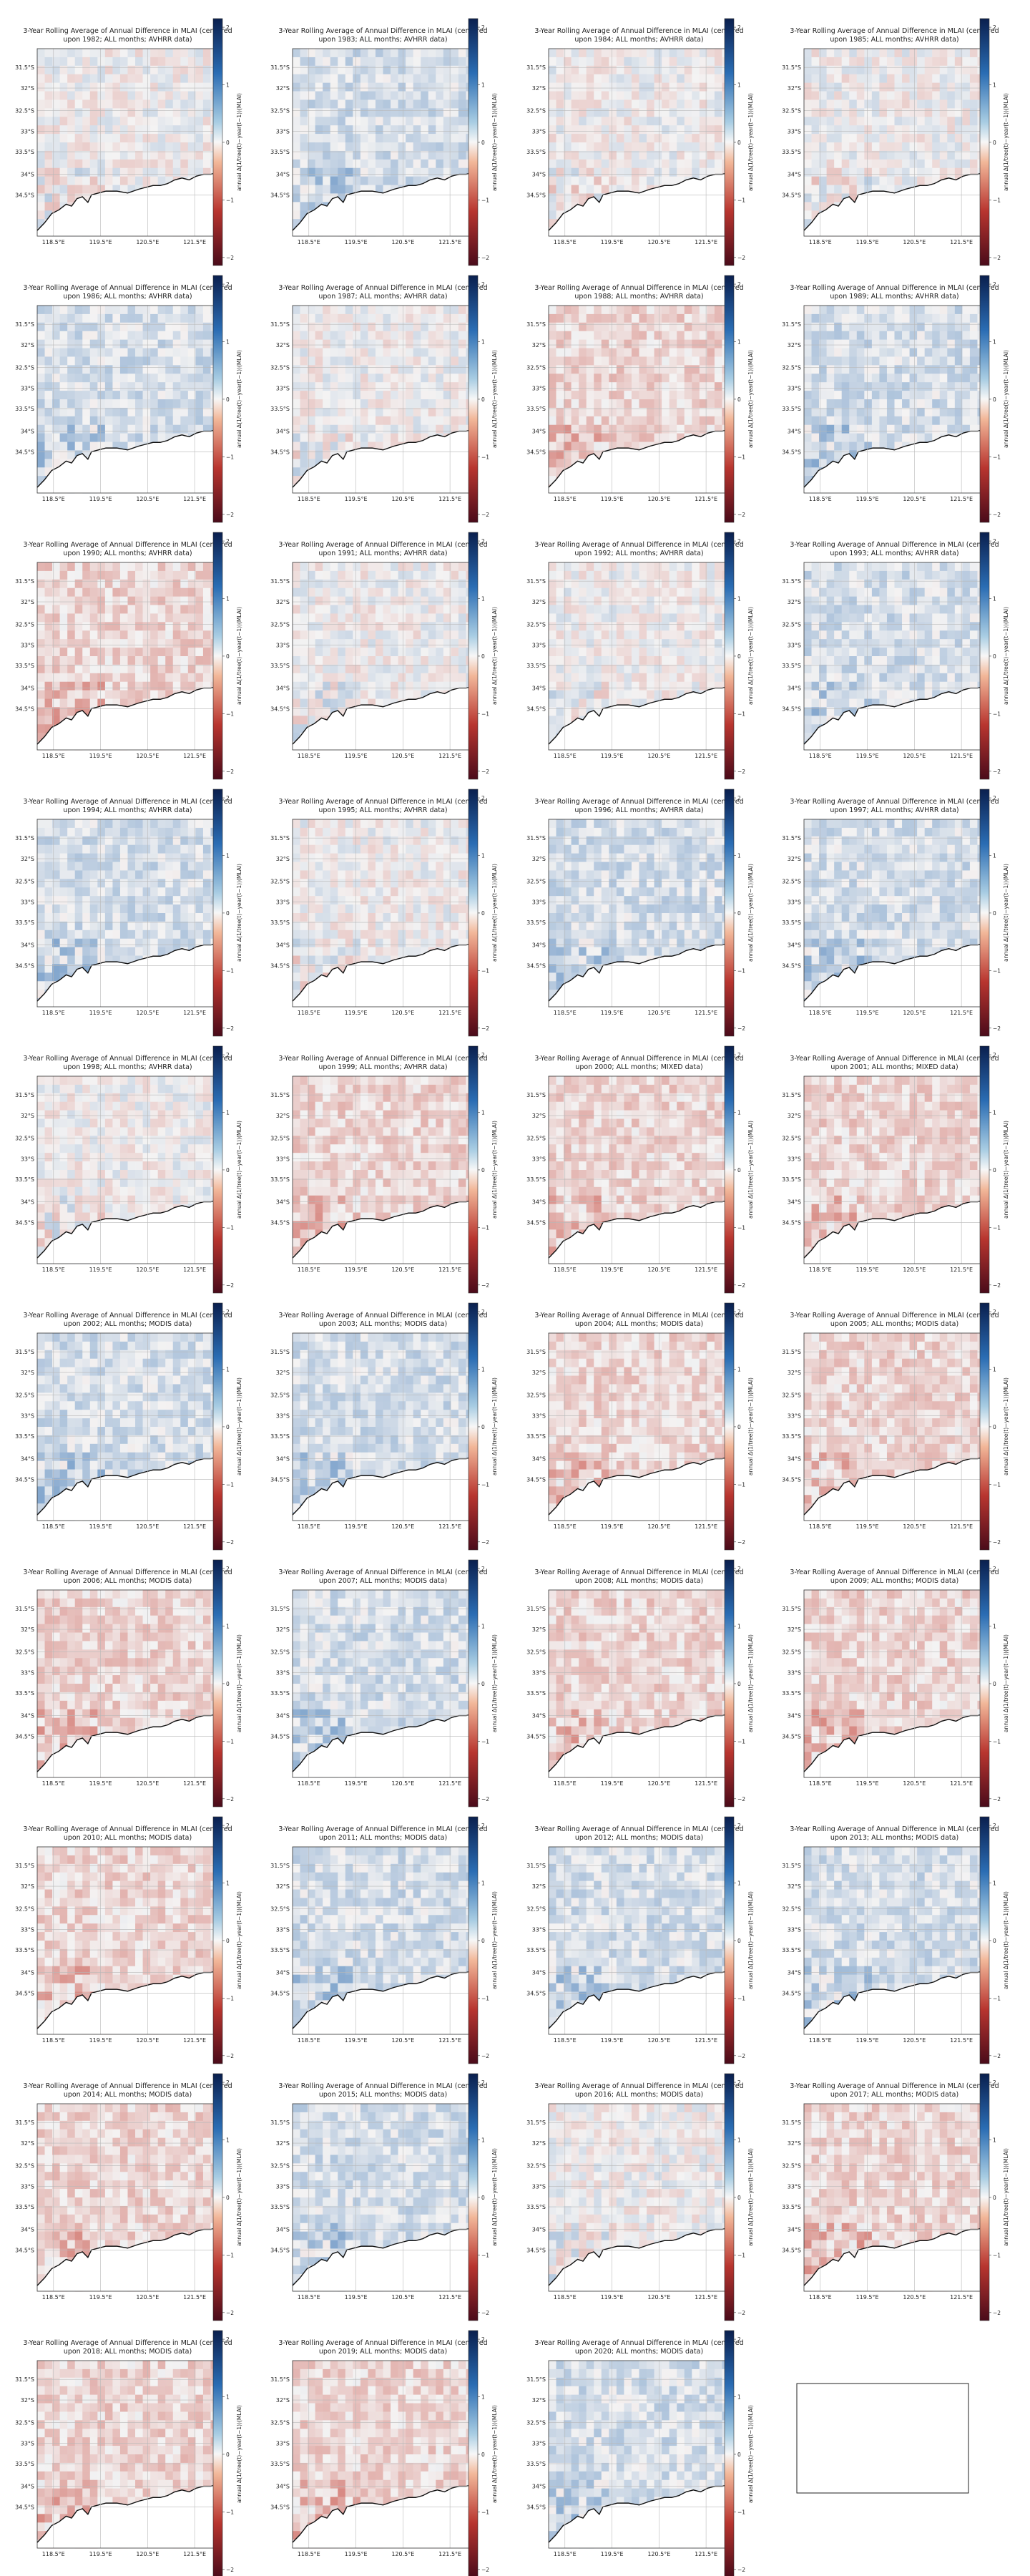 This screenshot has height=2576, width=1030. Describe the element at coordinates (791, 324) in the screenshot. I see `y-tick-label: 31.5°S` at that location.